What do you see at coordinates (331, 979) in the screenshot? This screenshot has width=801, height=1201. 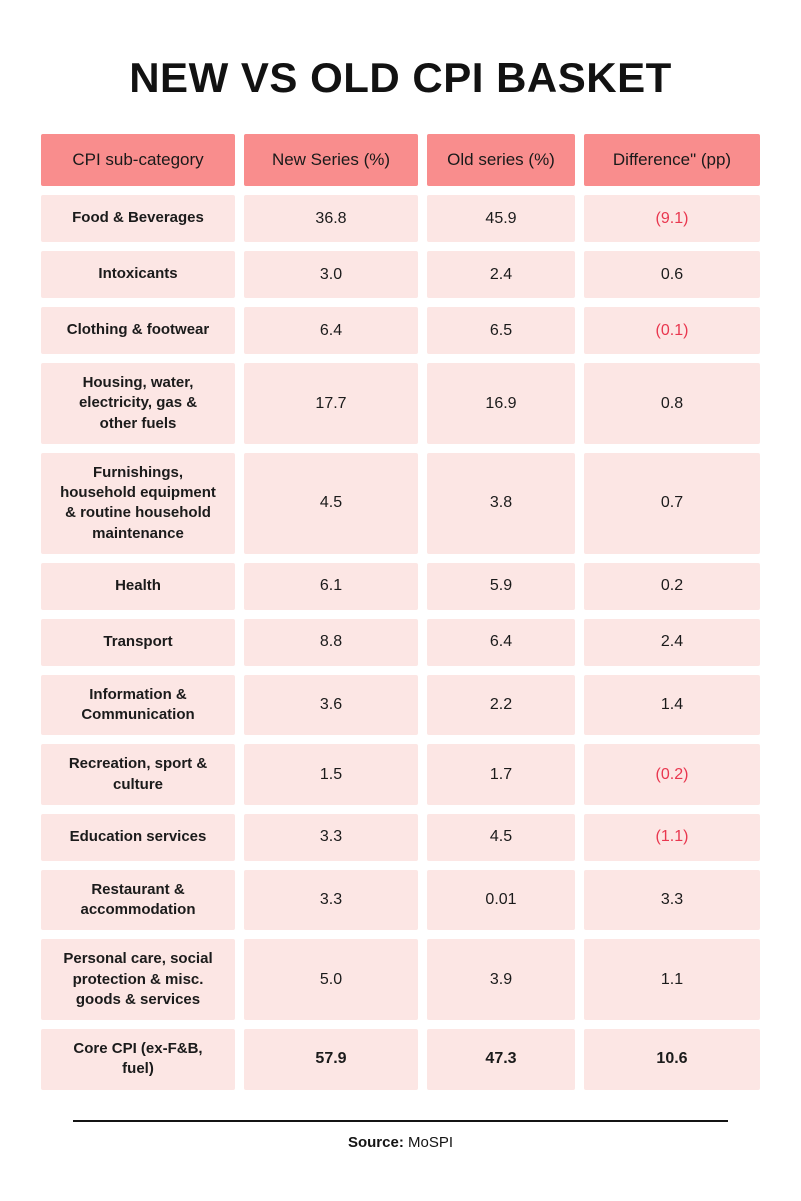 I see `new-series-cell: 5.0` at bounding box center [331, 979].